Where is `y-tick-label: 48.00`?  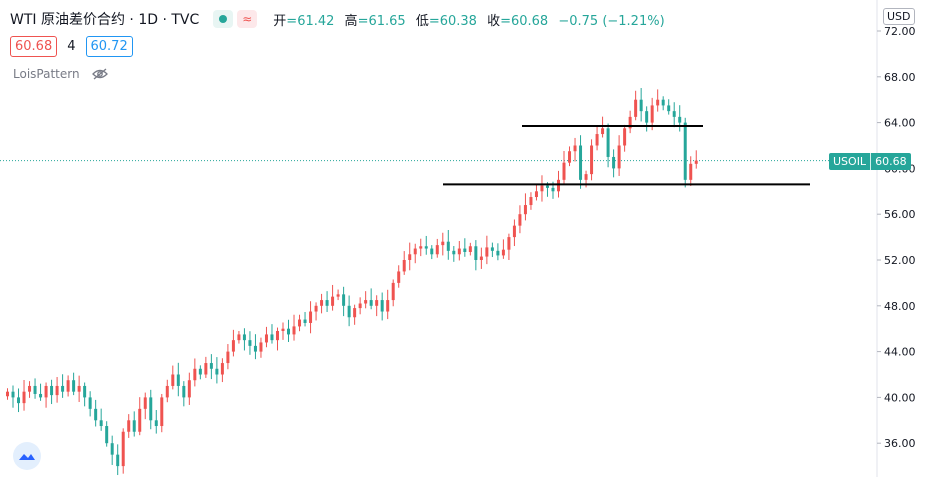 y-tick-label: 48.00 is located at coordinates (900, 306).